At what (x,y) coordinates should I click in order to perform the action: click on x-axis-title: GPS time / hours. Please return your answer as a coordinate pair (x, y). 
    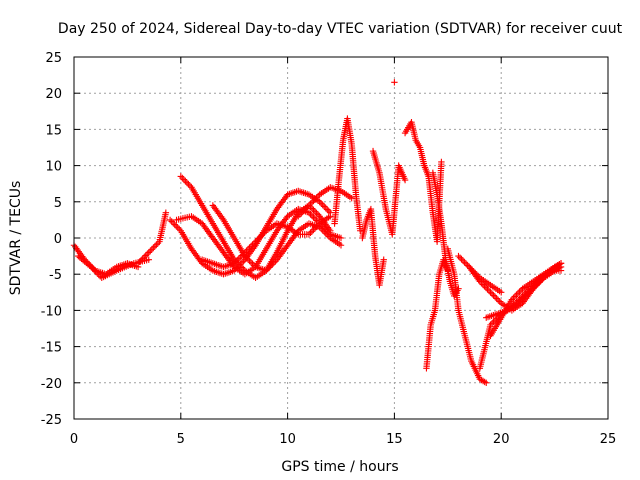
    Looking at the image, I should click on (339, 467).